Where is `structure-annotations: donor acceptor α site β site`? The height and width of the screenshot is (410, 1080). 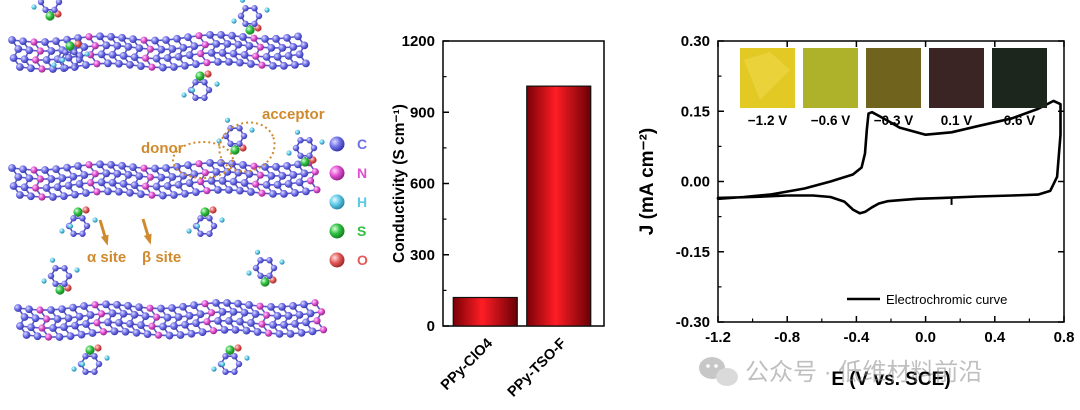
structure-annotations: donor acceptor α site β site is located at coordinates (206, 186).